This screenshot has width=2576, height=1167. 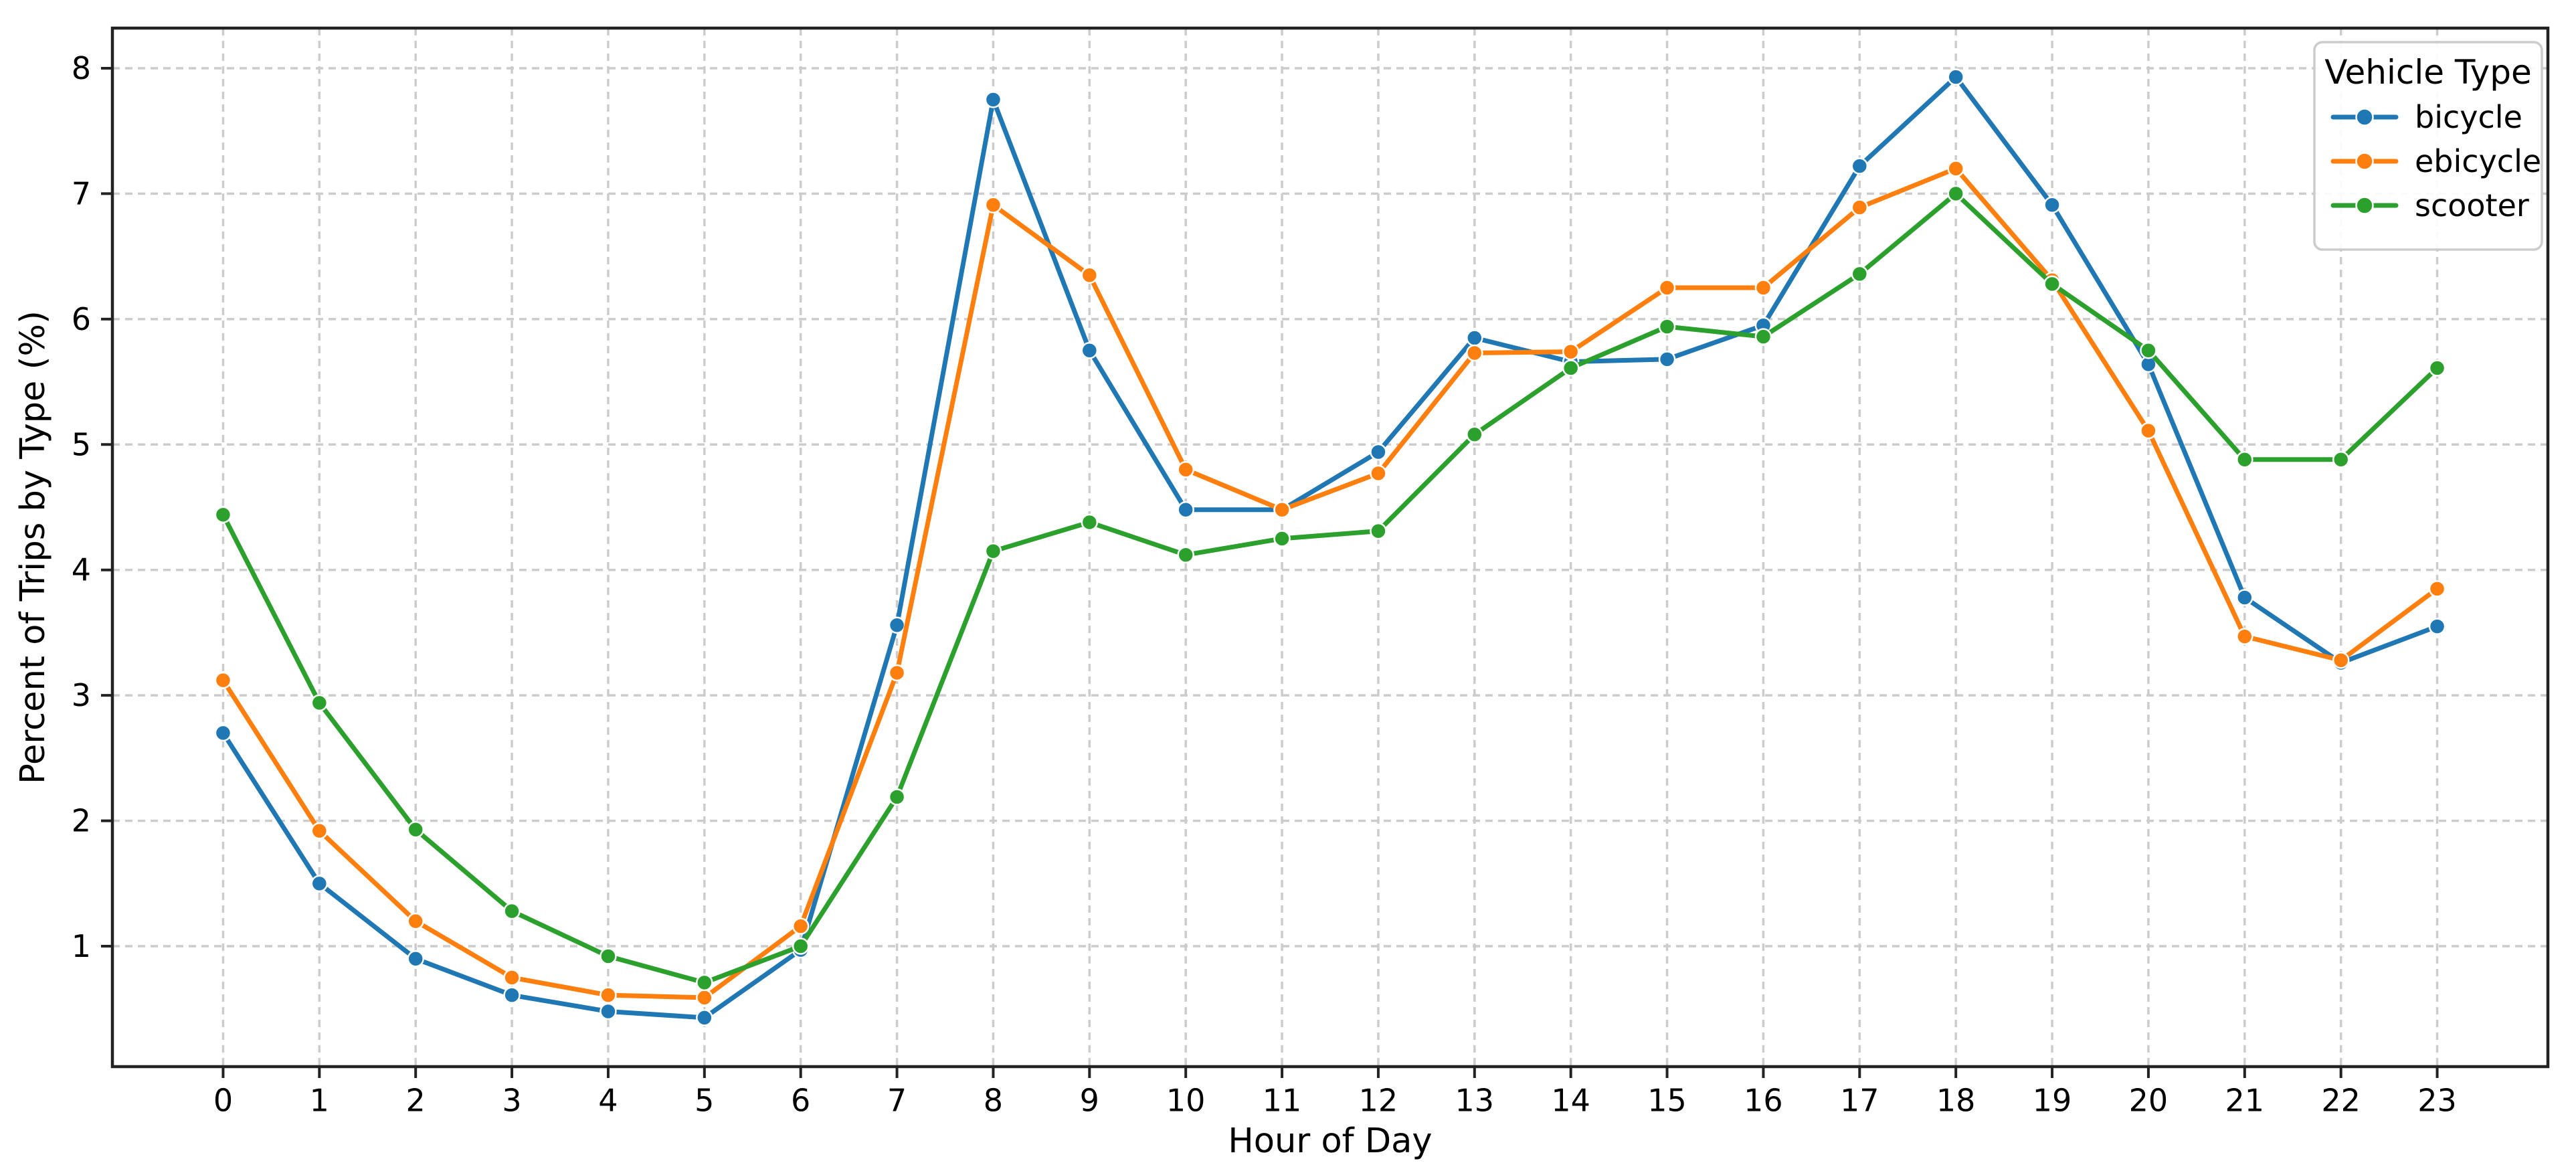 What do you see at coordinates (608, 1101) in the screenshot?
I see `x-tick-label: 4` at bounding box center [608, 1101].